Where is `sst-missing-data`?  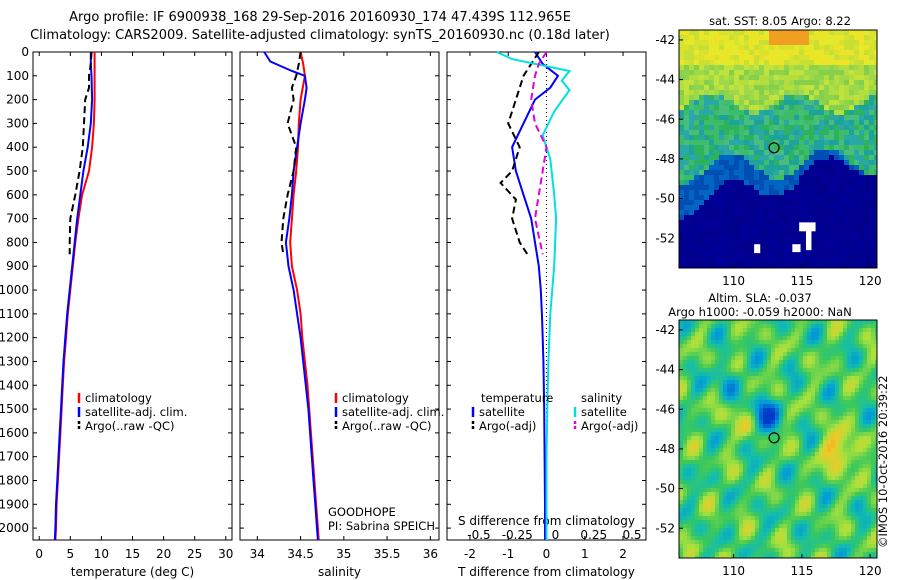
sst-missing-data is located at coordinates (808, 238).